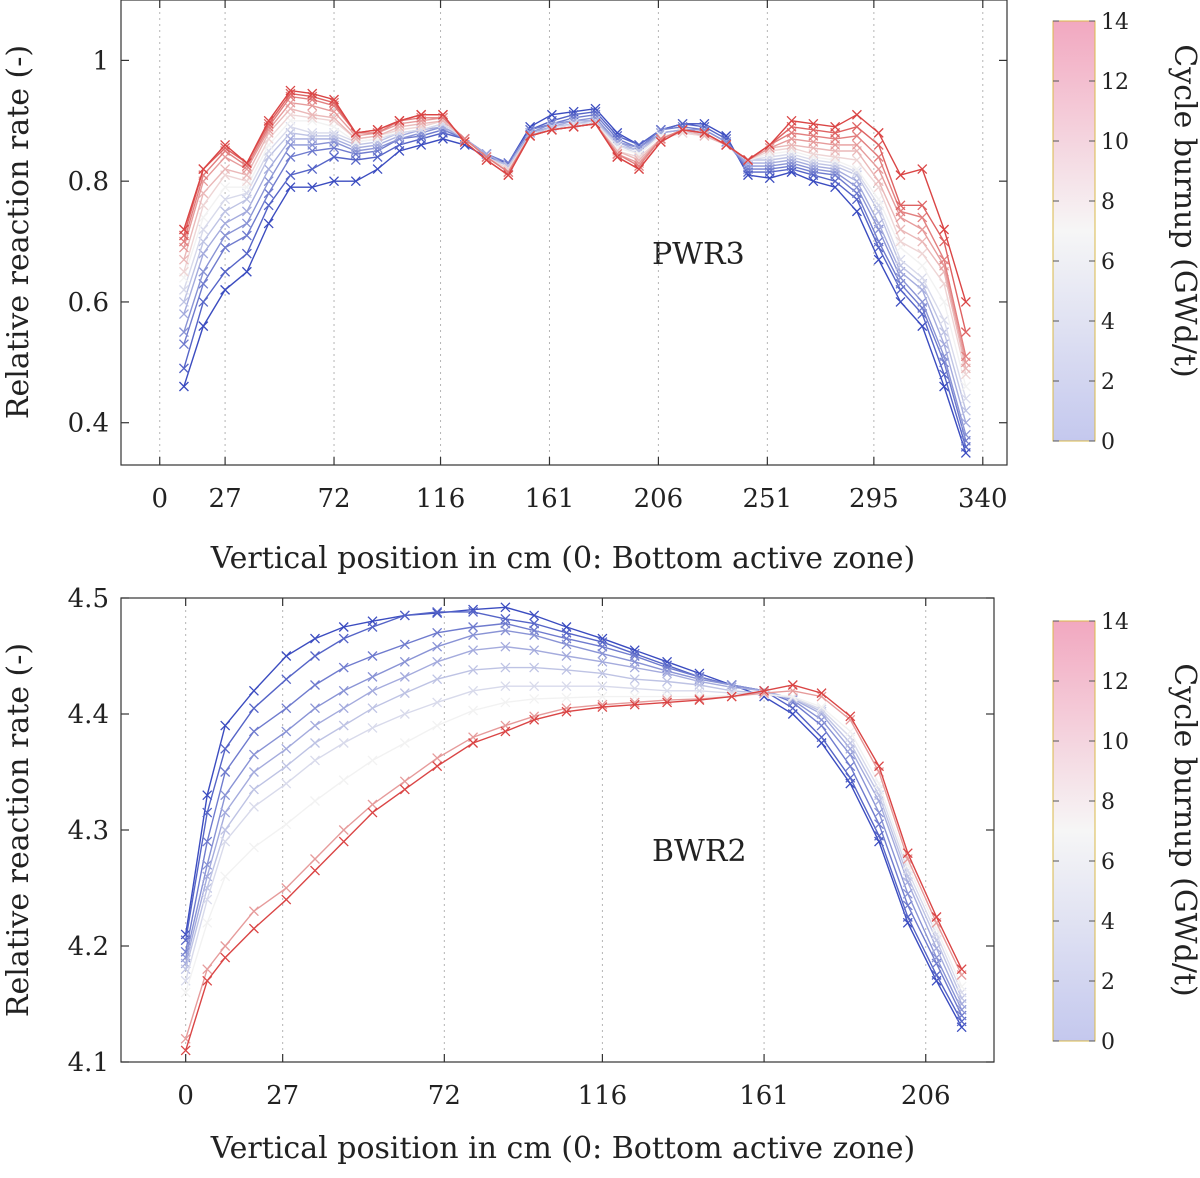 The width and height of the screenshot is (1200, 1178). What do you see at coordinates (1108, 802) in the screenshot?
I see `colorbar-tick-label-bottom-4: 8` at bounding box center [1108, 802].